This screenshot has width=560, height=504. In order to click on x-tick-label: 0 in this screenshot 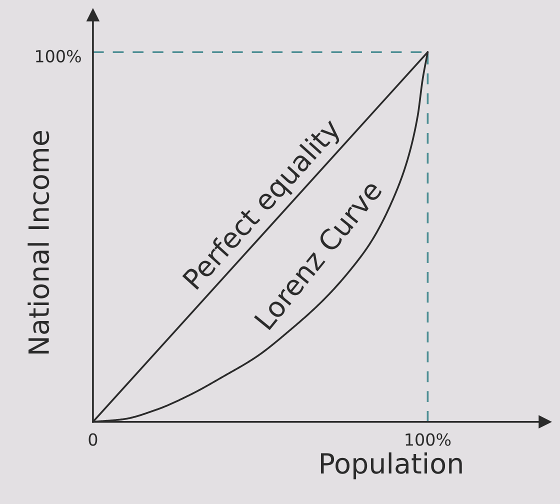, I will do `click(93, 439)`.